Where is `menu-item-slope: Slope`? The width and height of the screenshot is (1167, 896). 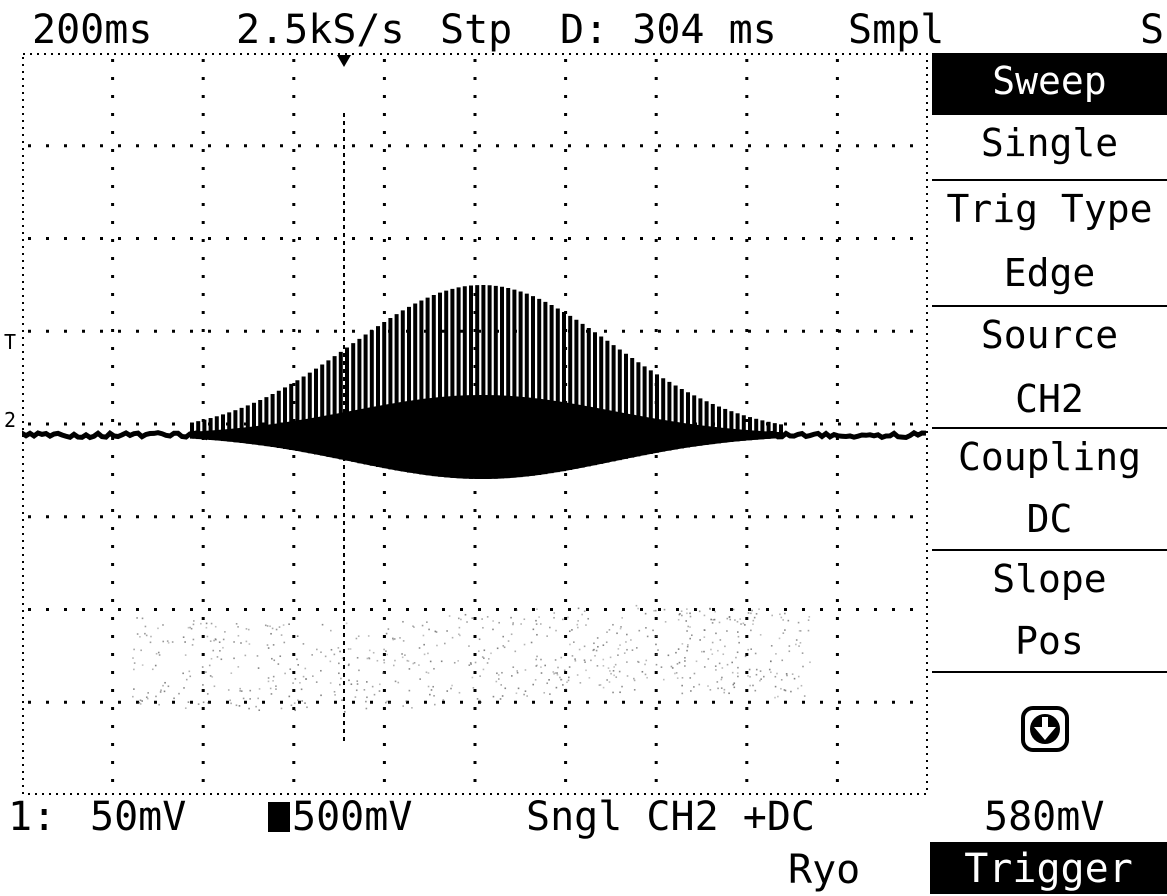
menu-item-slope: Slope is located at coordinates (1049, 579).